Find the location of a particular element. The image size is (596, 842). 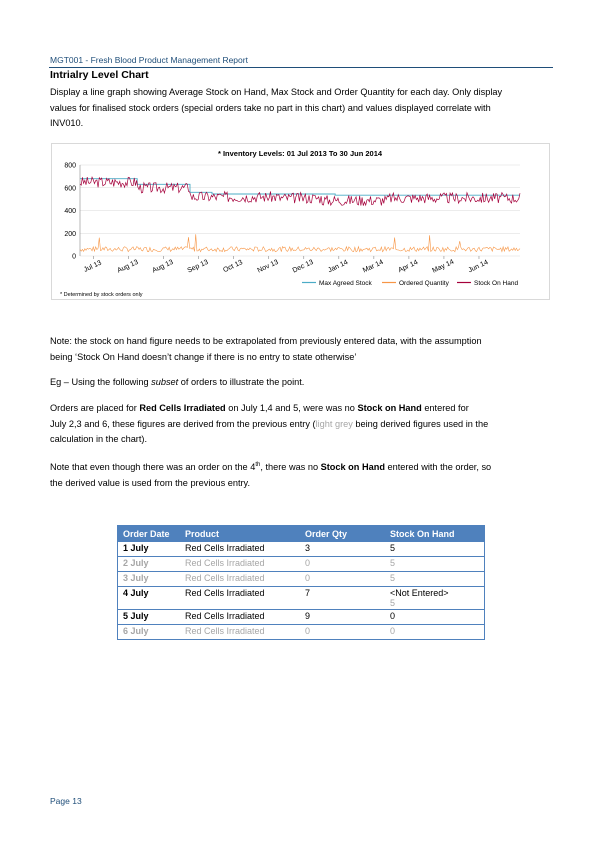

example-subset: subset is located at coordinates (165, 382).